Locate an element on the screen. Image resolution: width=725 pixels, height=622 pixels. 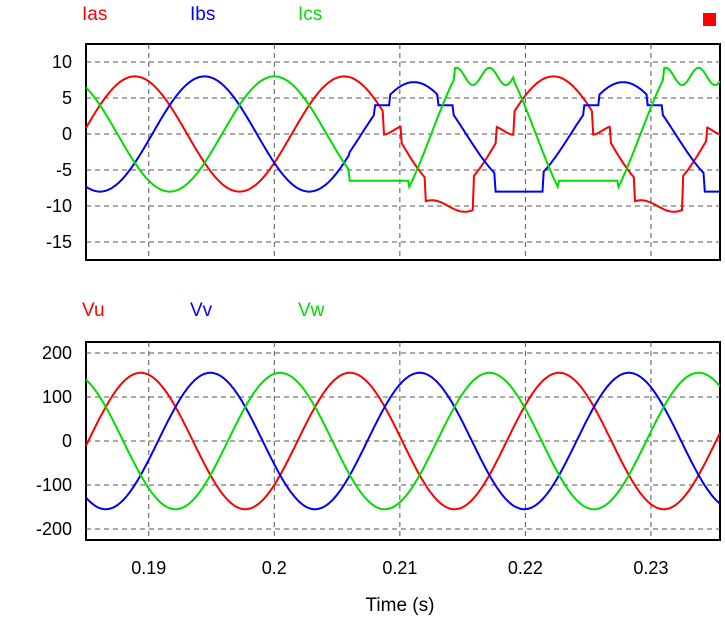
y-tick-label: -15 is located at coordinates (59, 242).